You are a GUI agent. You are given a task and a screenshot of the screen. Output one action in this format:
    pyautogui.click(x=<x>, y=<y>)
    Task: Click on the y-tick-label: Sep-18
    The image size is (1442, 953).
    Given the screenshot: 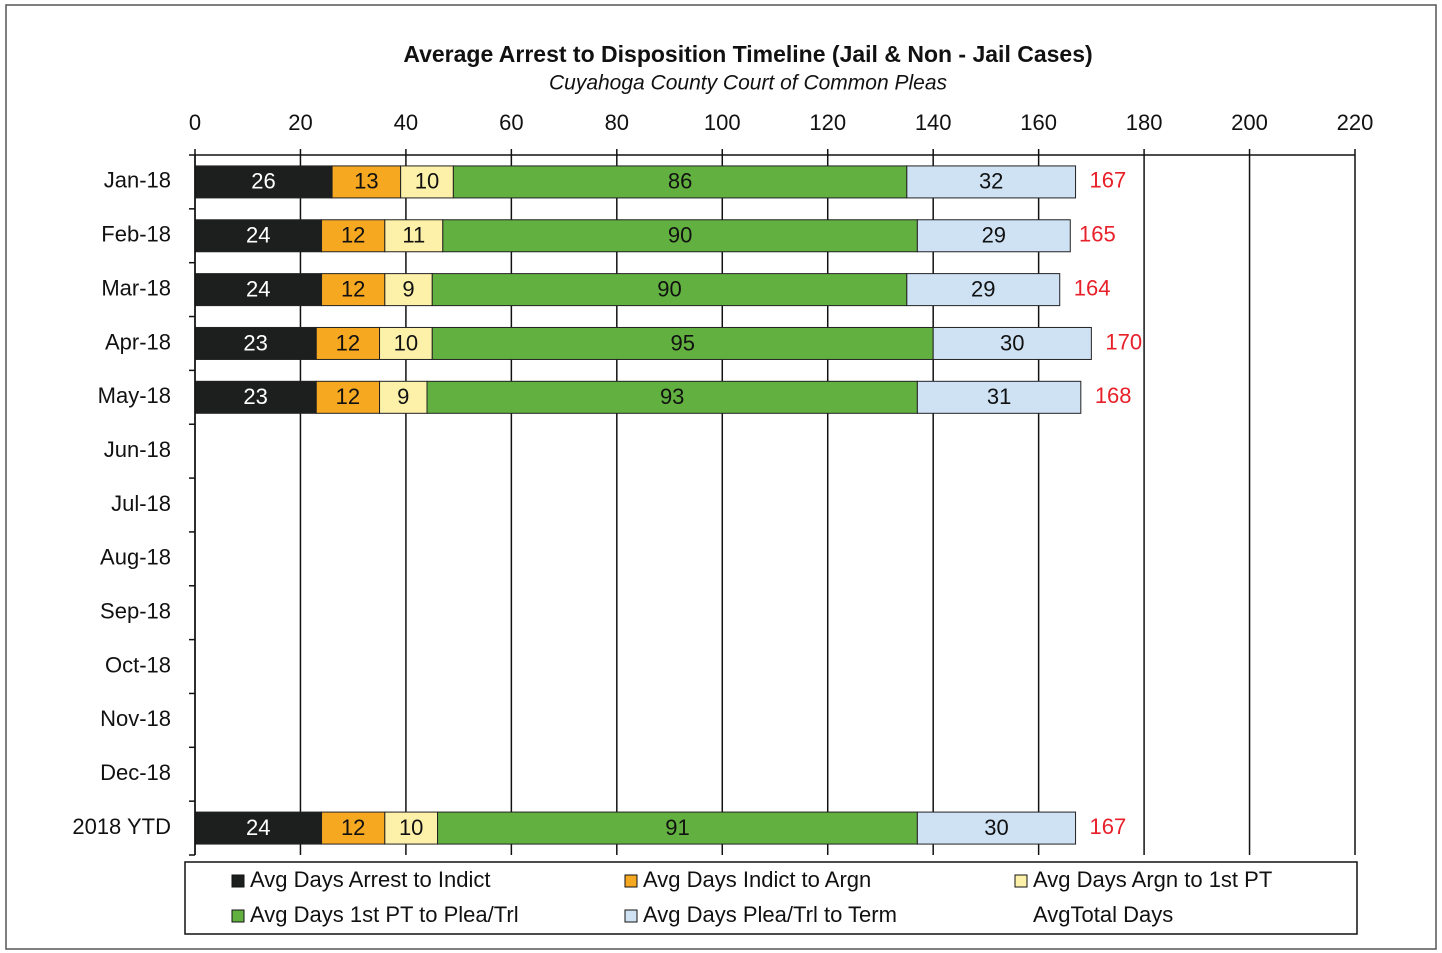 What is the action you would take?
    pyautogui.click(x=135, y=611)
    